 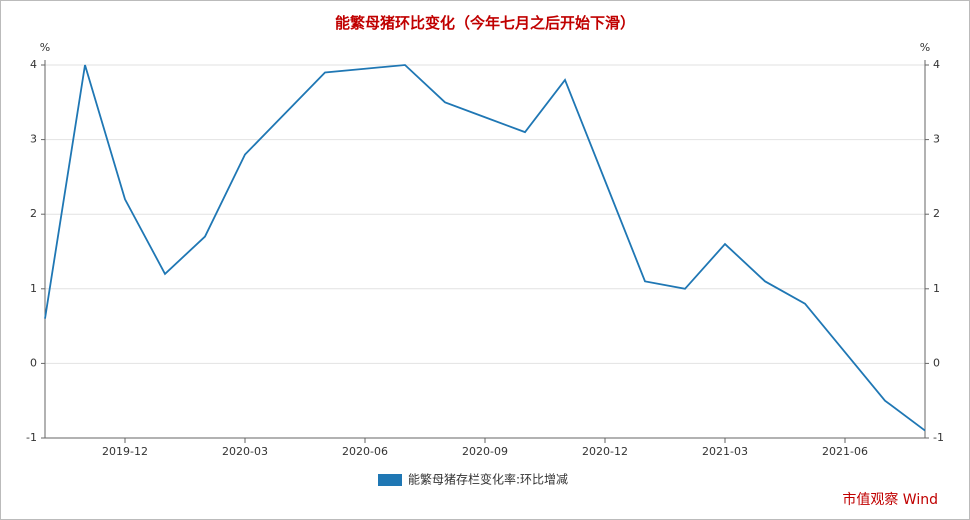 I want to click on y-tick-label: 0, so click(x=33, y=362).